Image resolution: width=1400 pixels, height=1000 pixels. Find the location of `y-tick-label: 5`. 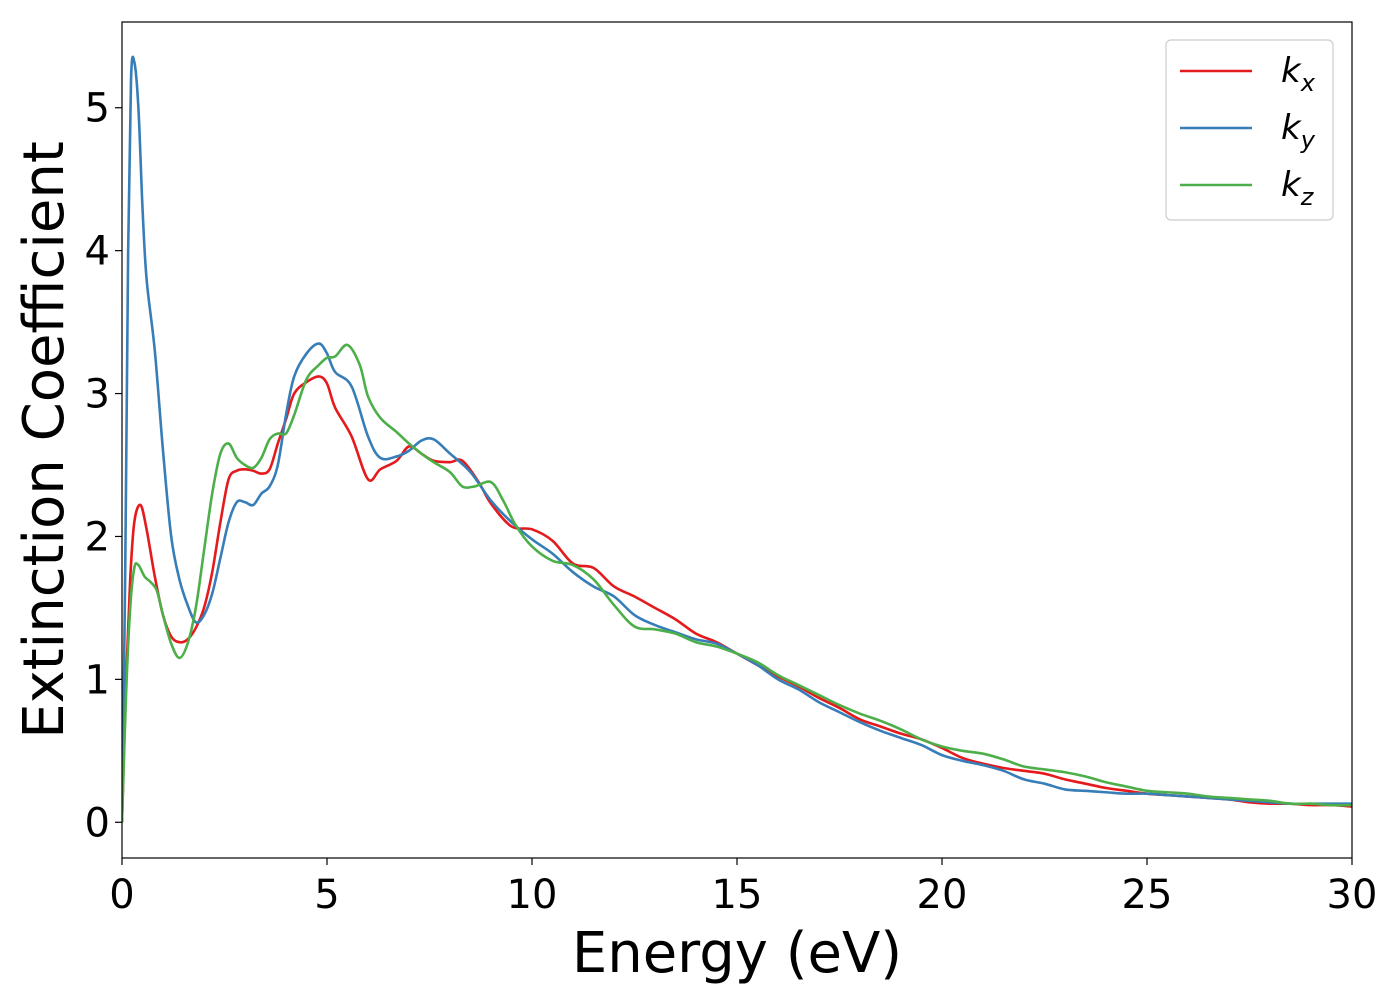

y-tick-label: 5 is located at coordinates (97, 109).